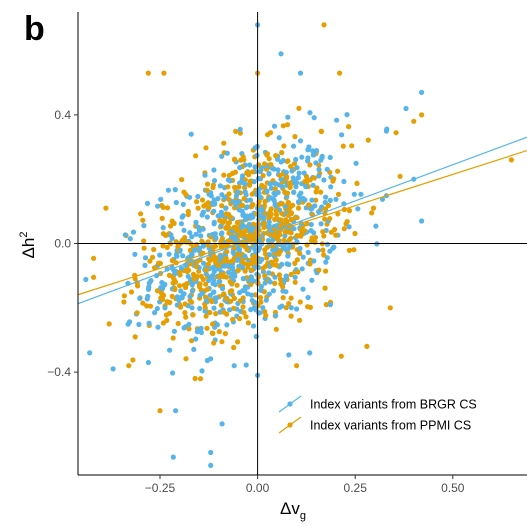 The height and width of the screenshot is (526, 527). What do you see at coordinates (160, 488) in the screenshot?
I see `x-tick-label: −0.25` at bounding box center [160, 488].